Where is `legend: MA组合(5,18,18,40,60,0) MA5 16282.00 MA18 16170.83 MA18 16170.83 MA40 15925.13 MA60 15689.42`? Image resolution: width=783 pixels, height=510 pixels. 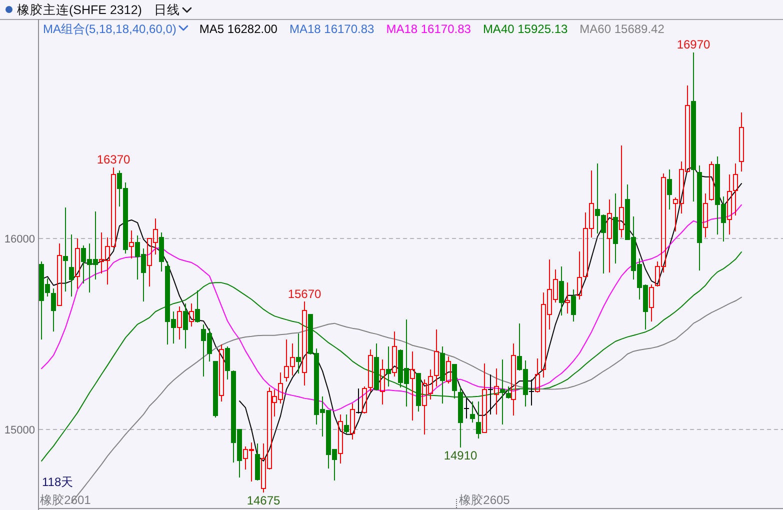 legend: MA组合(5,18,18,40,60,0) MA5 16282.00 MA18 16170.83 MA18 16170.83 MA40 15925.13 MA60 15689.42 is located at coordinates (353, 29).